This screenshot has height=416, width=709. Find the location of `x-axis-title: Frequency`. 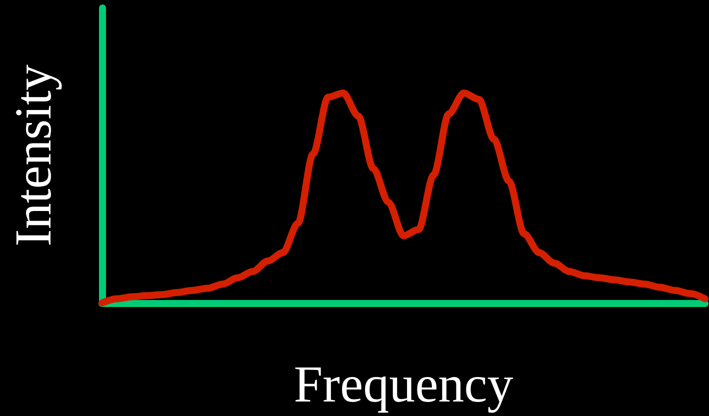

x-axis-title: Frequency is located at coordinates (404, 385).